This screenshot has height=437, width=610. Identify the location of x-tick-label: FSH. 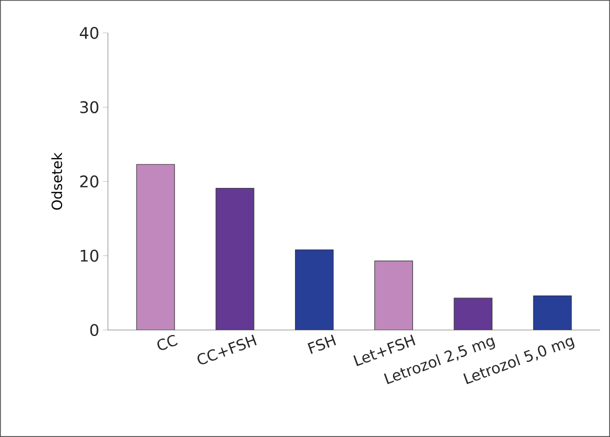
(322, 344).